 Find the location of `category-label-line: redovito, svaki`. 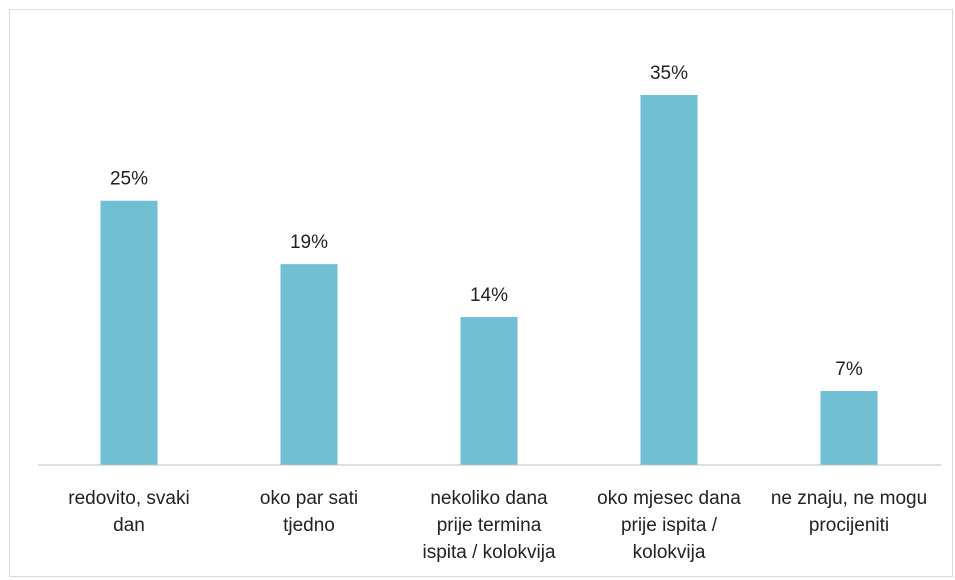

category-label-line: redovito, svaki is located at coordinates (128, 498).